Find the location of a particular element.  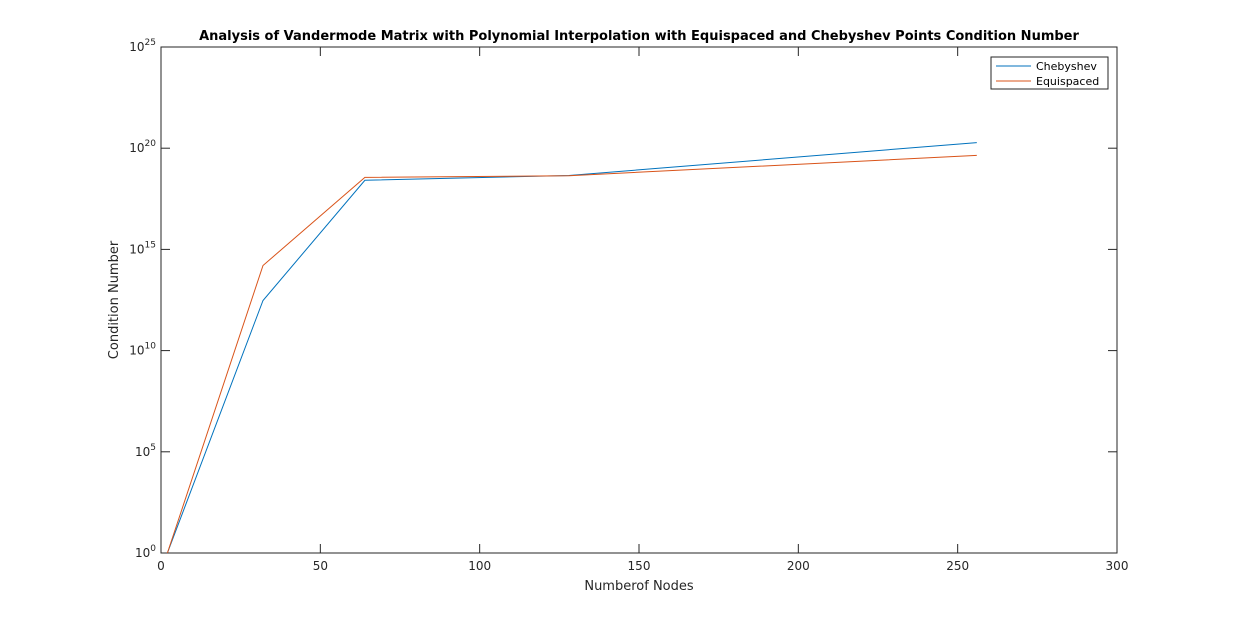

y-tick-label: 10⁵ is located at coordinates (145, 451).